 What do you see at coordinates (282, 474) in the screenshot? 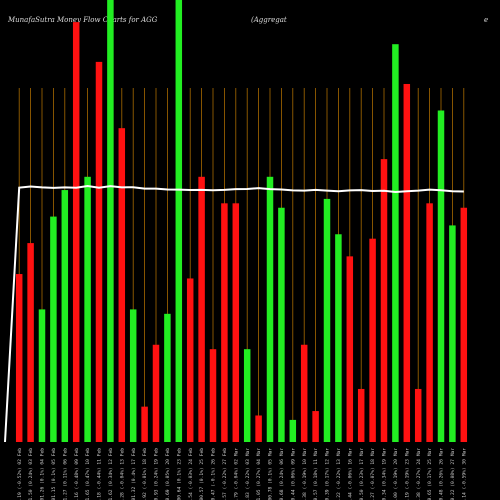
I see `x-tick-label: 100.68 (0.24%) 06 Mar` at bounding box center [282, 474].